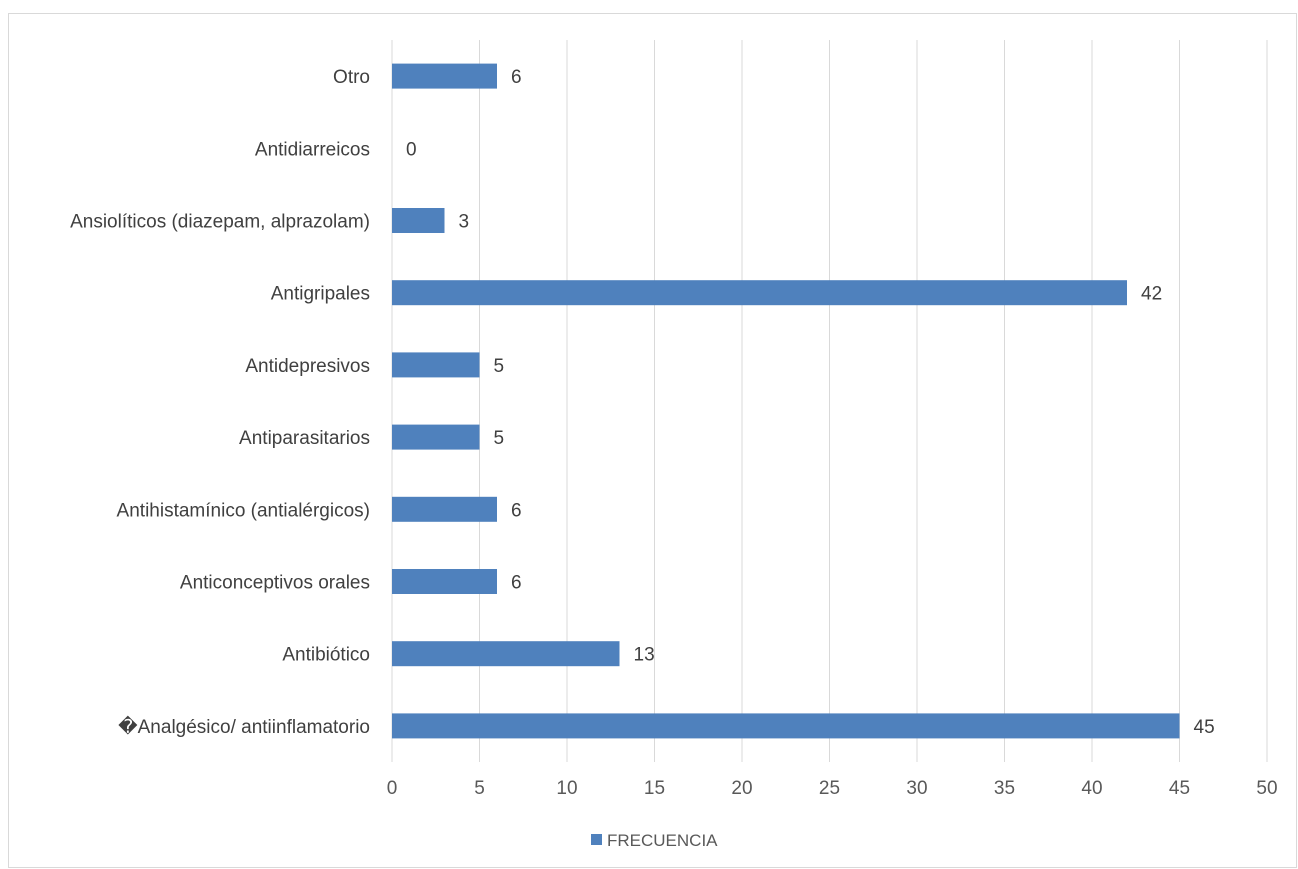  What do you see at coordinates (654, 788) in the screenshot?
I see `x-tick-label-3: 15` at bounding box center [654, 788].